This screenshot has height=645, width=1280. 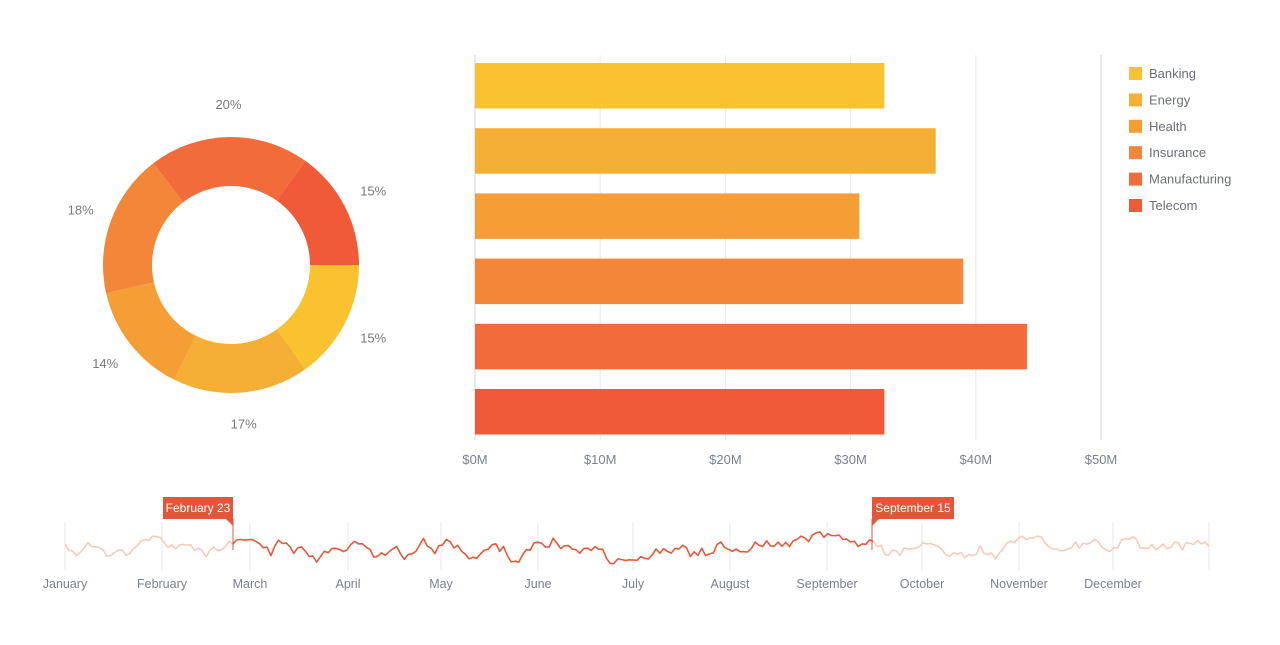 I want to click on legend-swatch-health, so click(x=1135, y=126).